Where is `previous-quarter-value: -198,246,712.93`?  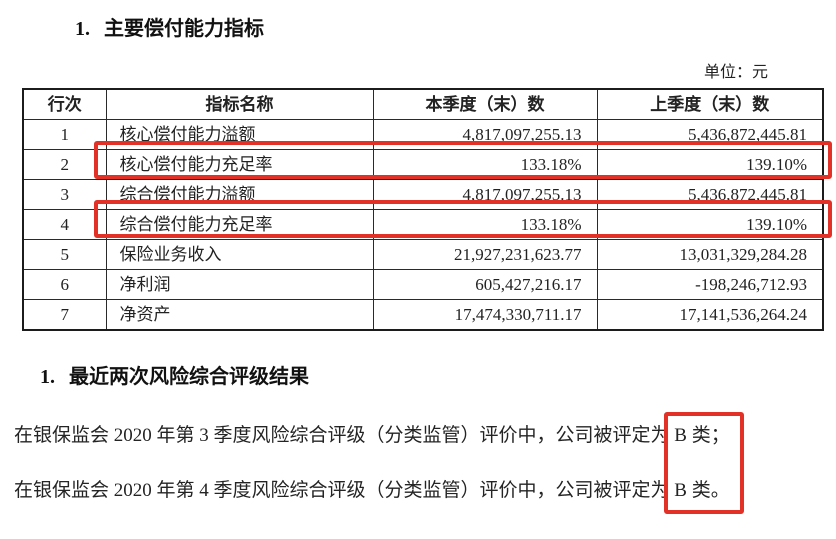 previous-quarter-value: -198,246,712.93 is located at coordinates (710, 284).